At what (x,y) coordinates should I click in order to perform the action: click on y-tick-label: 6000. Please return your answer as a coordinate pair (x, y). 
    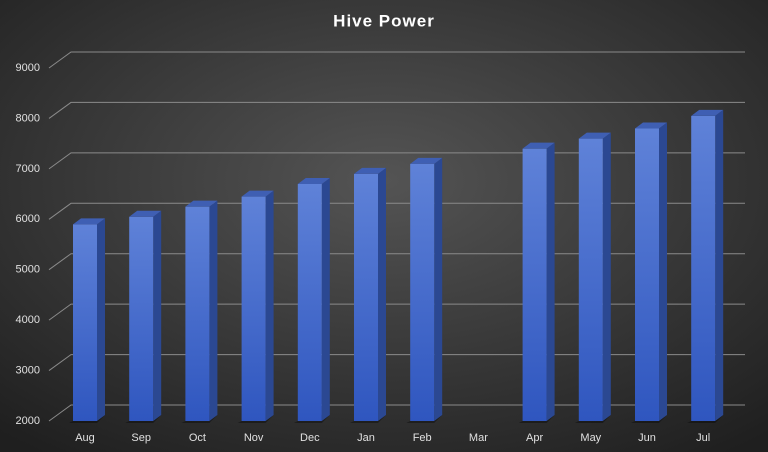
    Looking at the image, I should click on (28, 219).